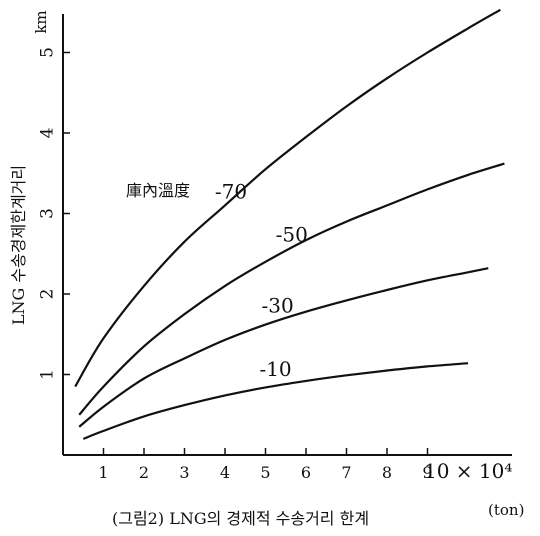 The height and width of the screenshot is (536, 540). What do you see at coordinates (275, 369) in the screenshot?
I see `series-label--10: -10` at bounding box center [275, 369].